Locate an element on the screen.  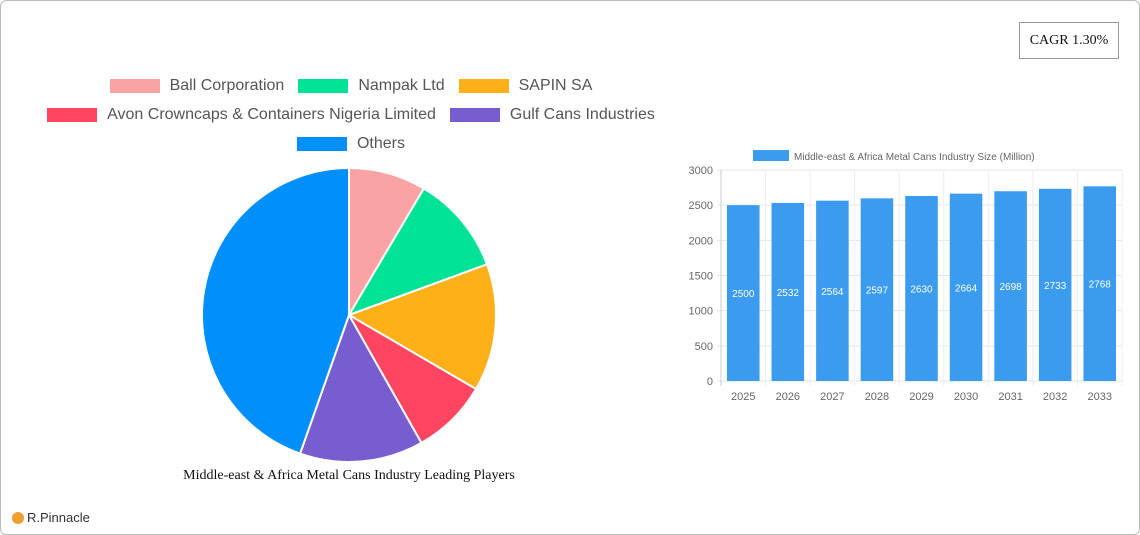
legend-label: Nampak Ltd is located at coordinates (401, 85).